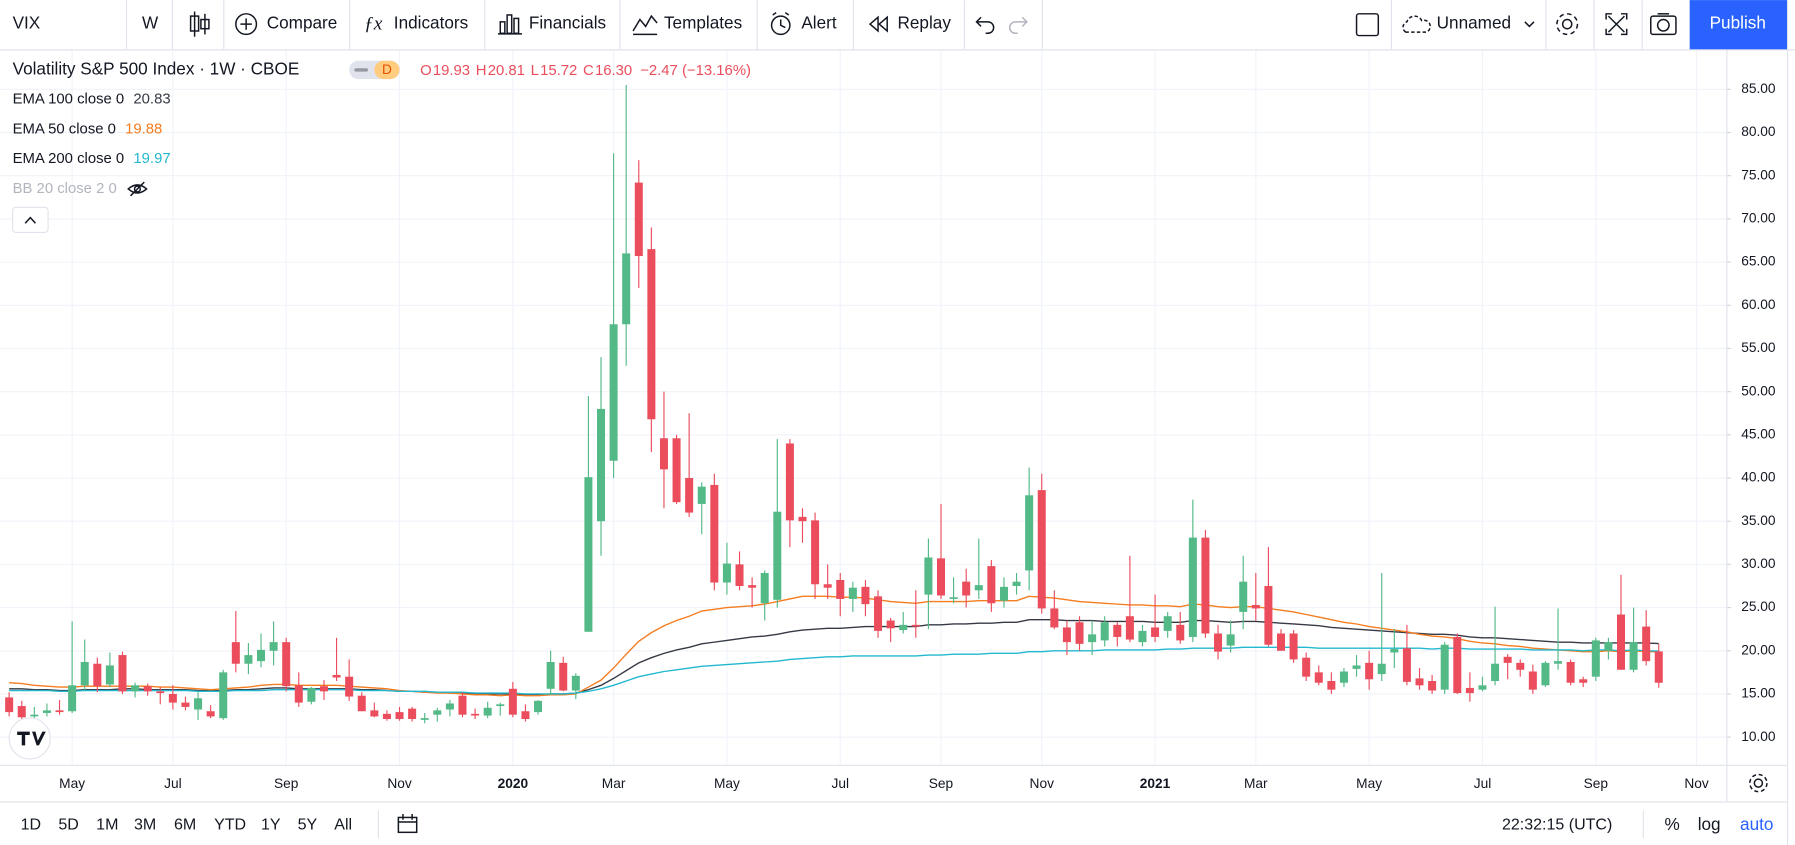 This screenshot has width=1795, height=845. I want to click on symbol: VIX, so click(27, 23).